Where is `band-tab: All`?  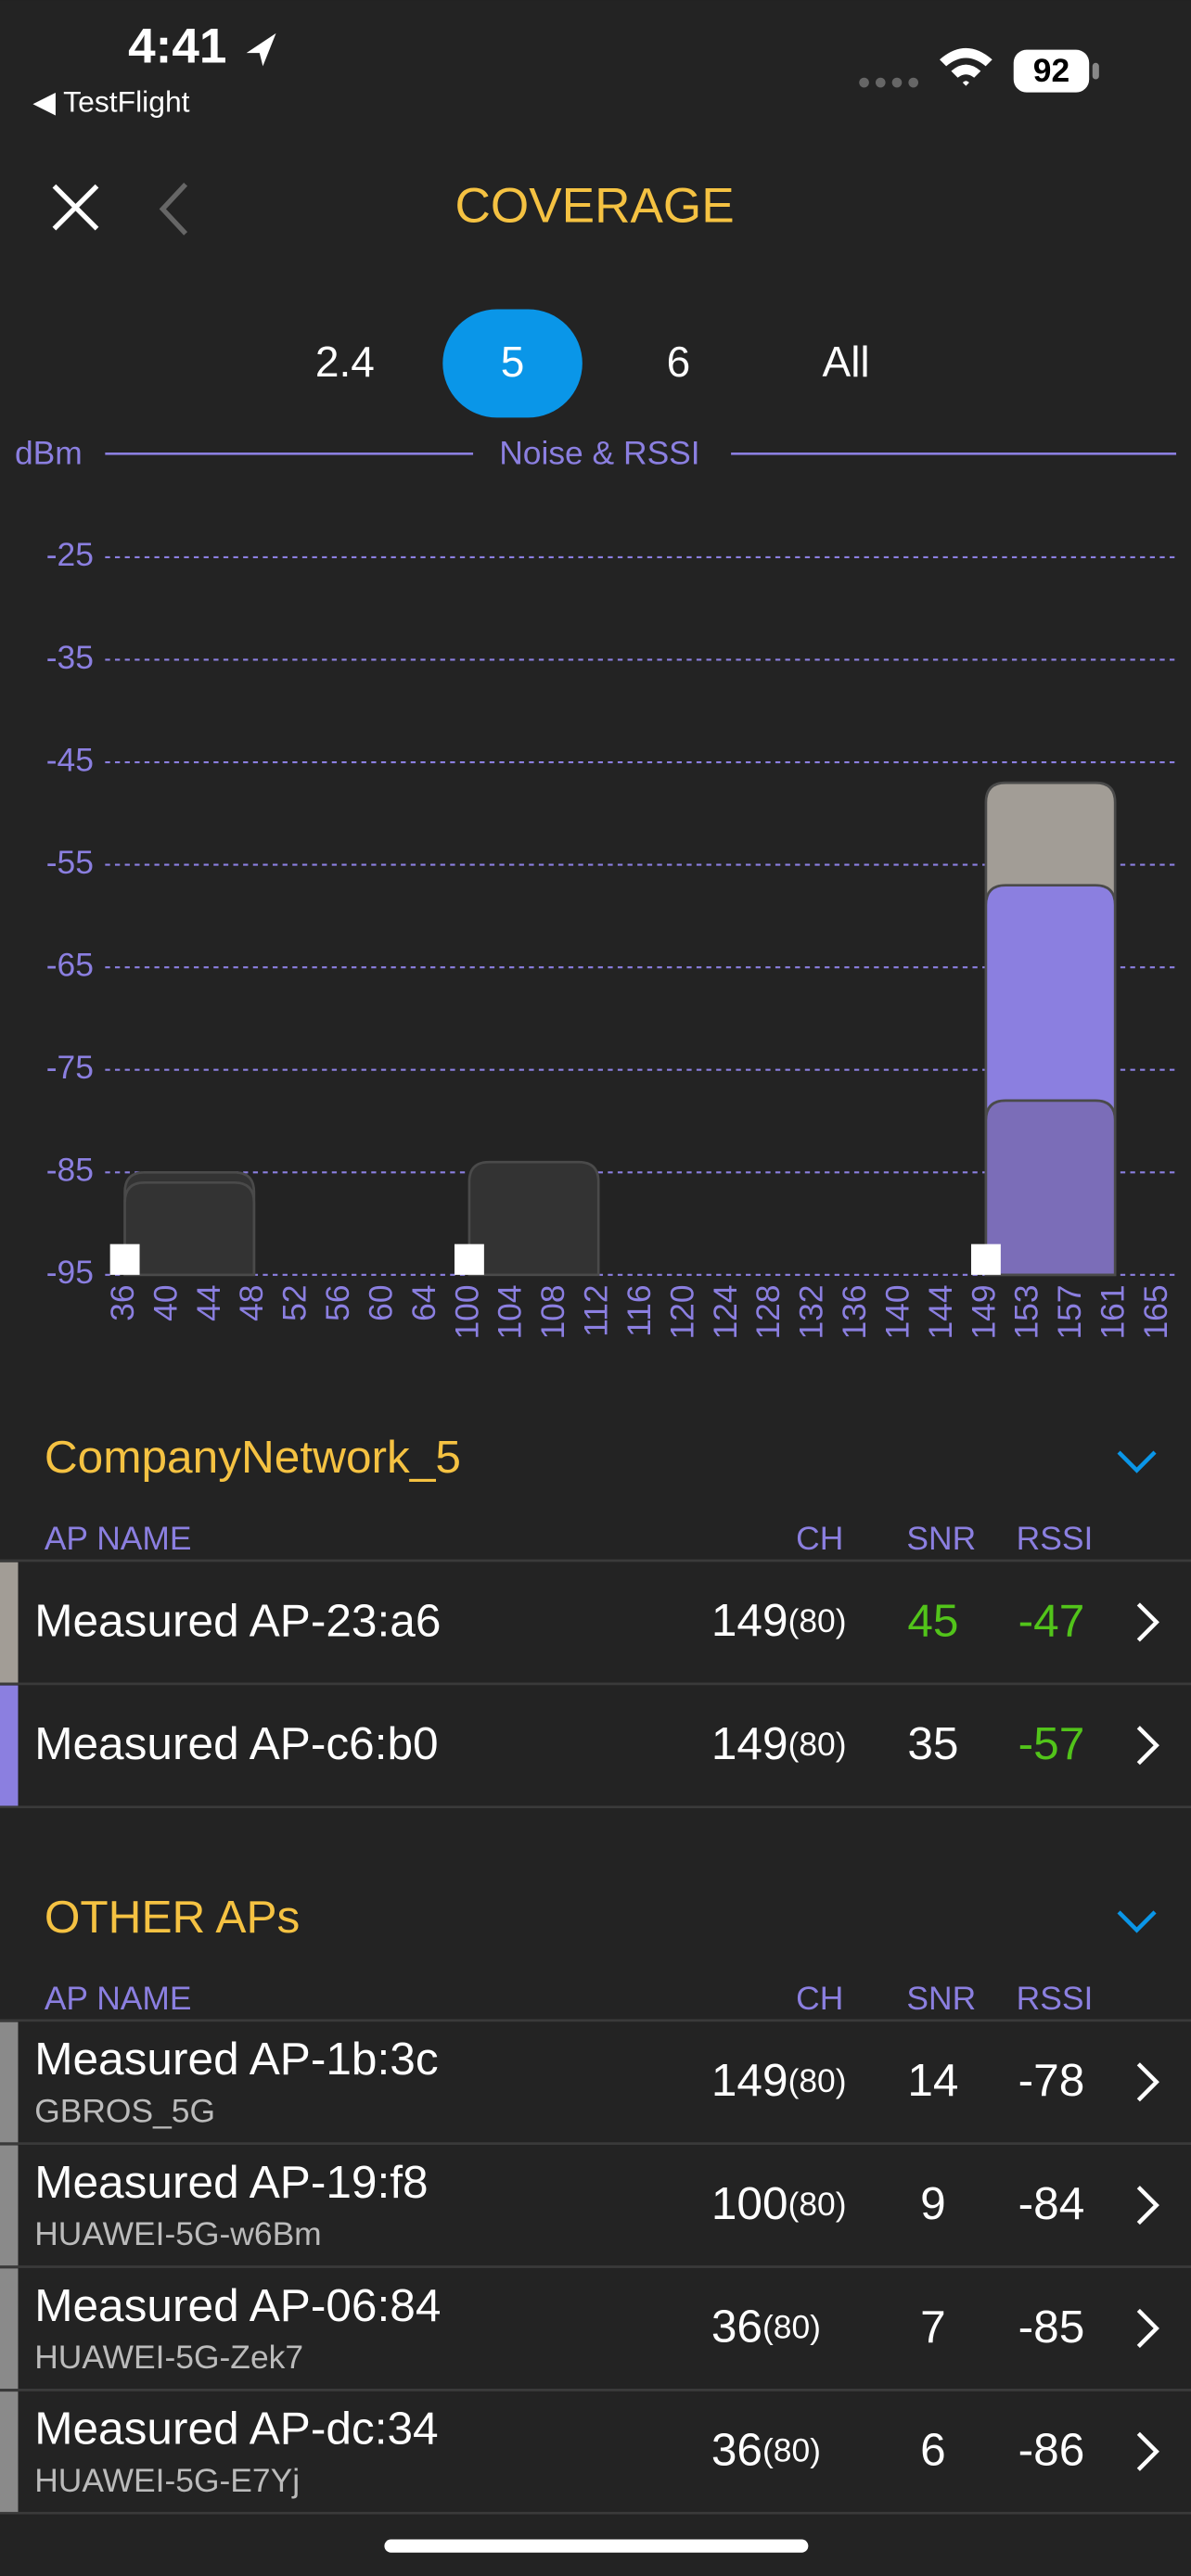
band-tab: All is located at coordinates (846, 362).